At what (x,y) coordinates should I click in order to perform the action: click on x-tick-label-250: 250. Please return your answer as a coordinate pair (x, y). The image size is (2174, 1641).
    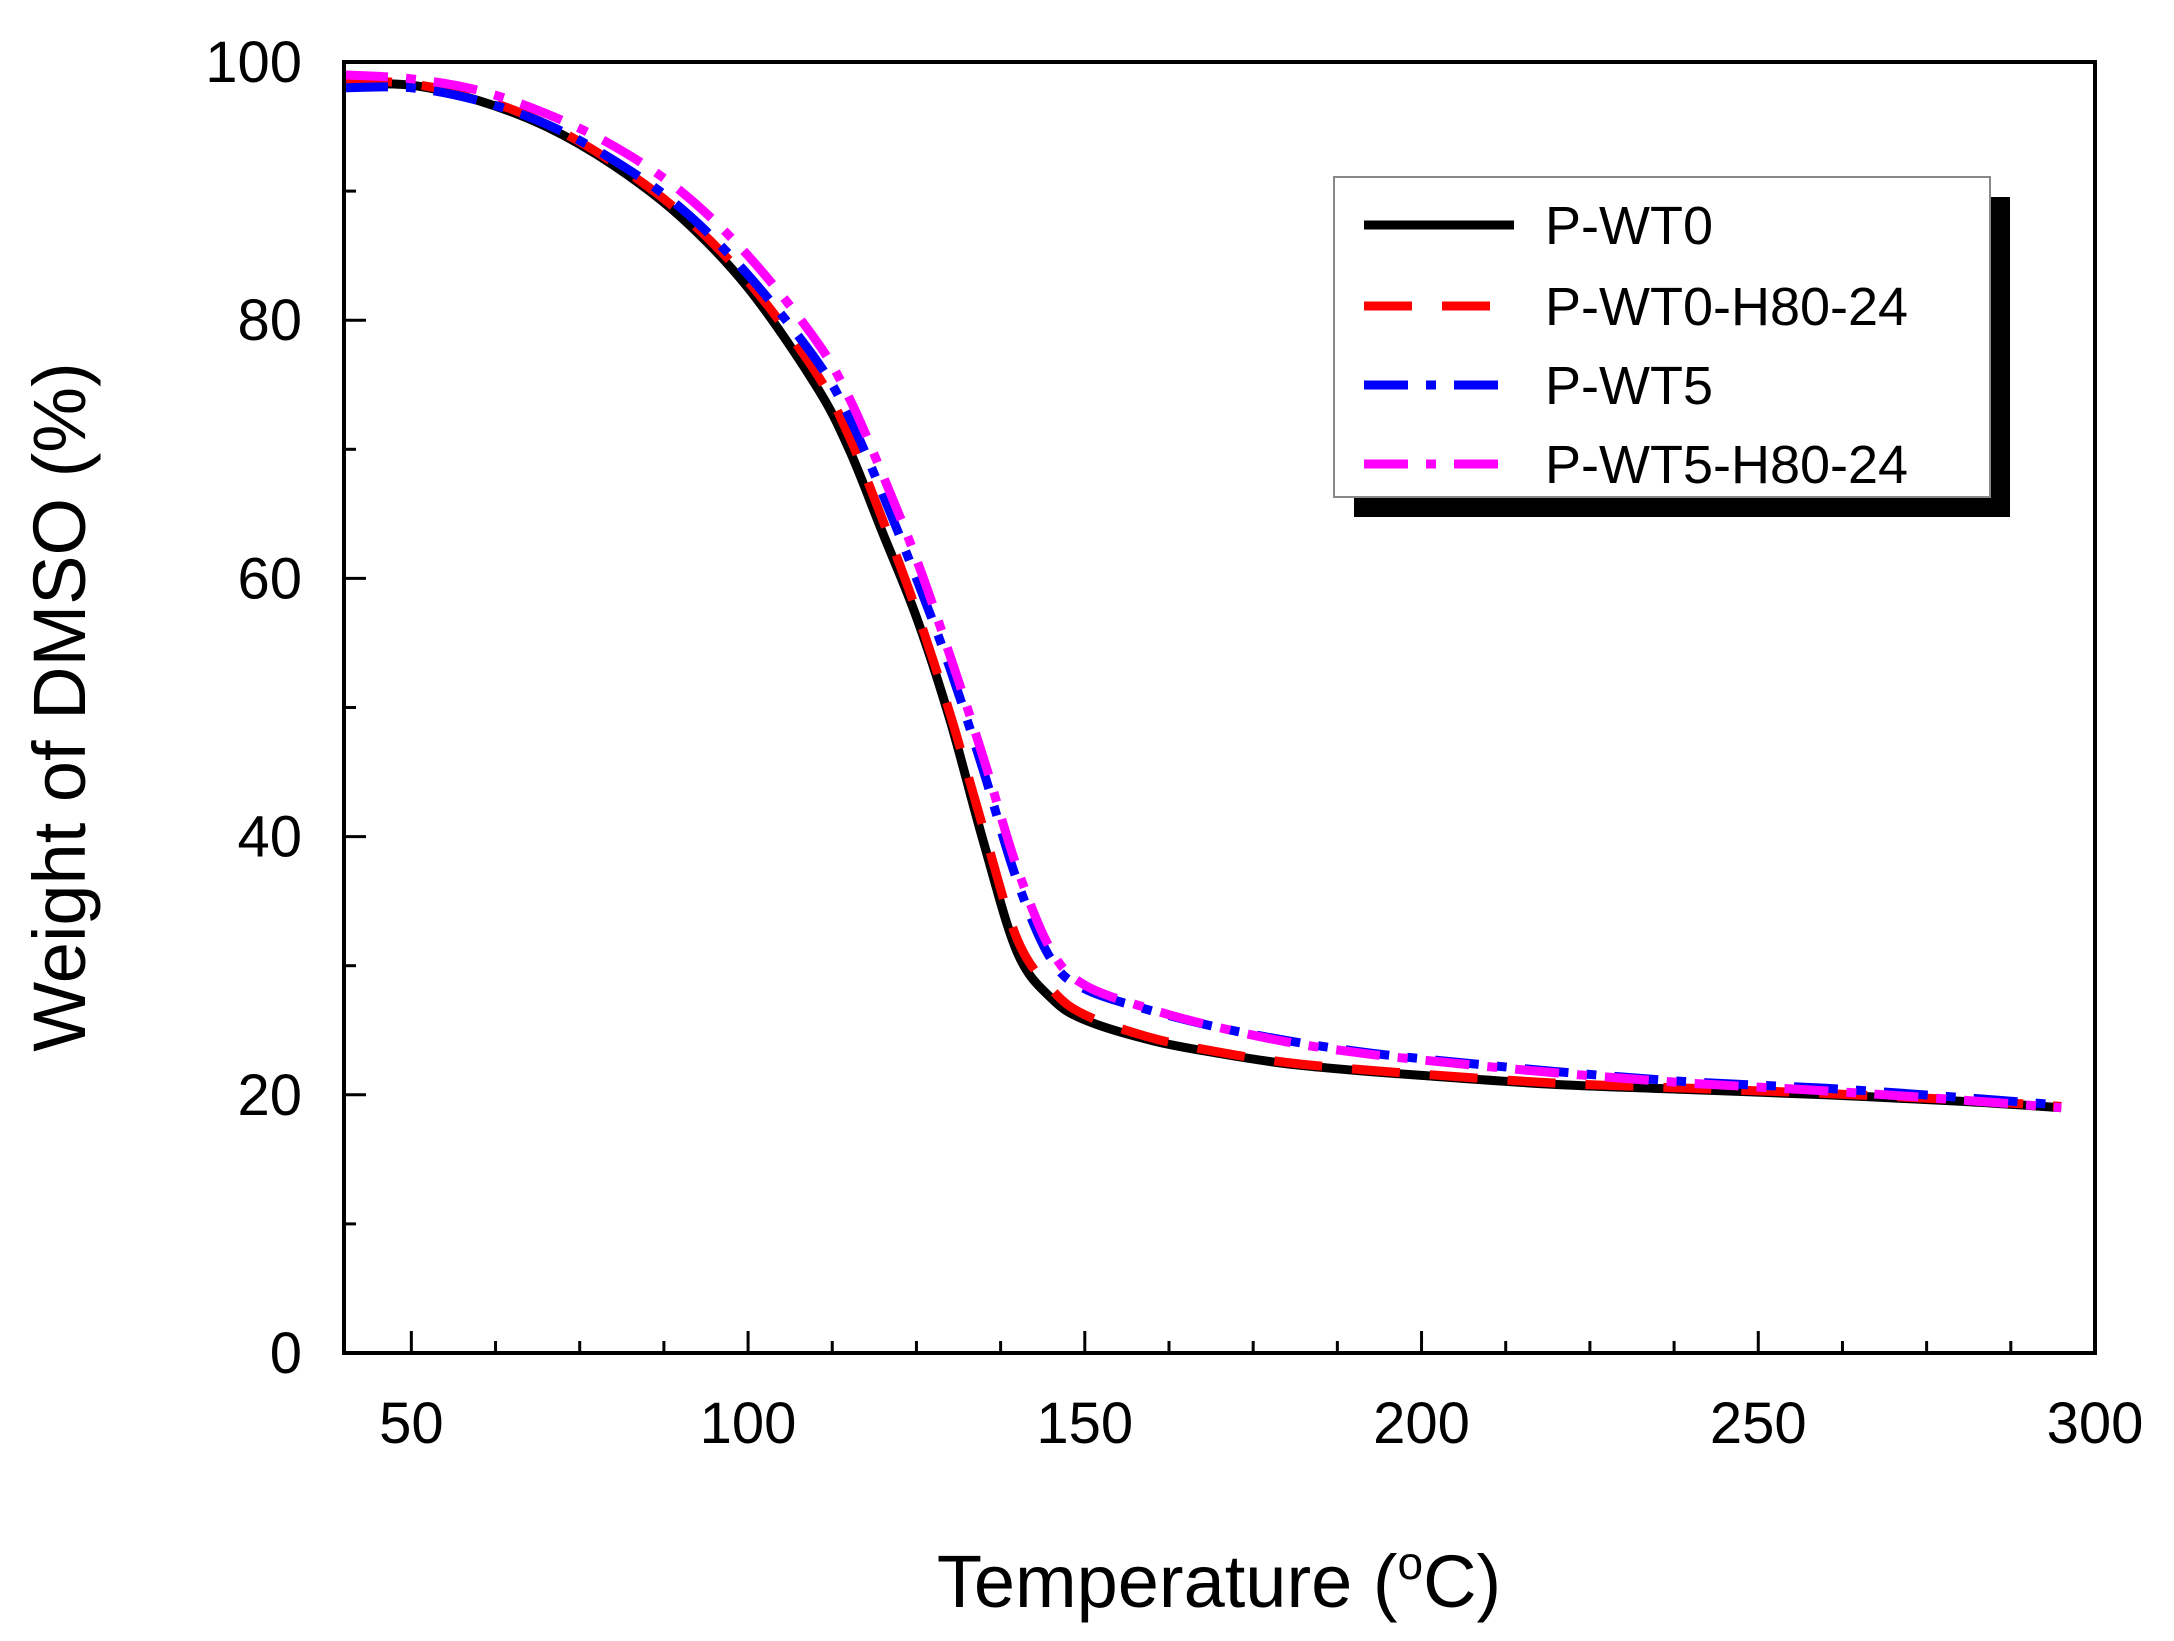
    Looking at the image, I should click on (1758, 1423).